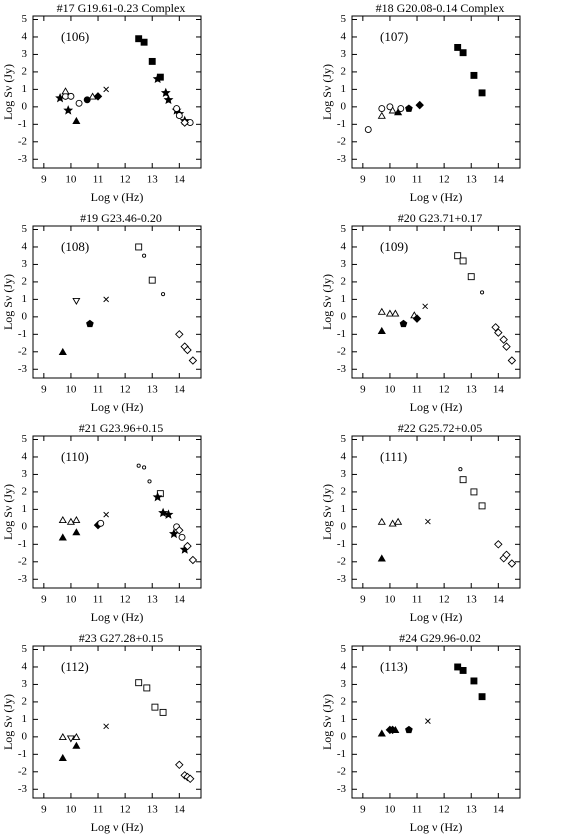 This screenshot has height=836, width=570. I want to click on plot-frame, so click(436, 512).